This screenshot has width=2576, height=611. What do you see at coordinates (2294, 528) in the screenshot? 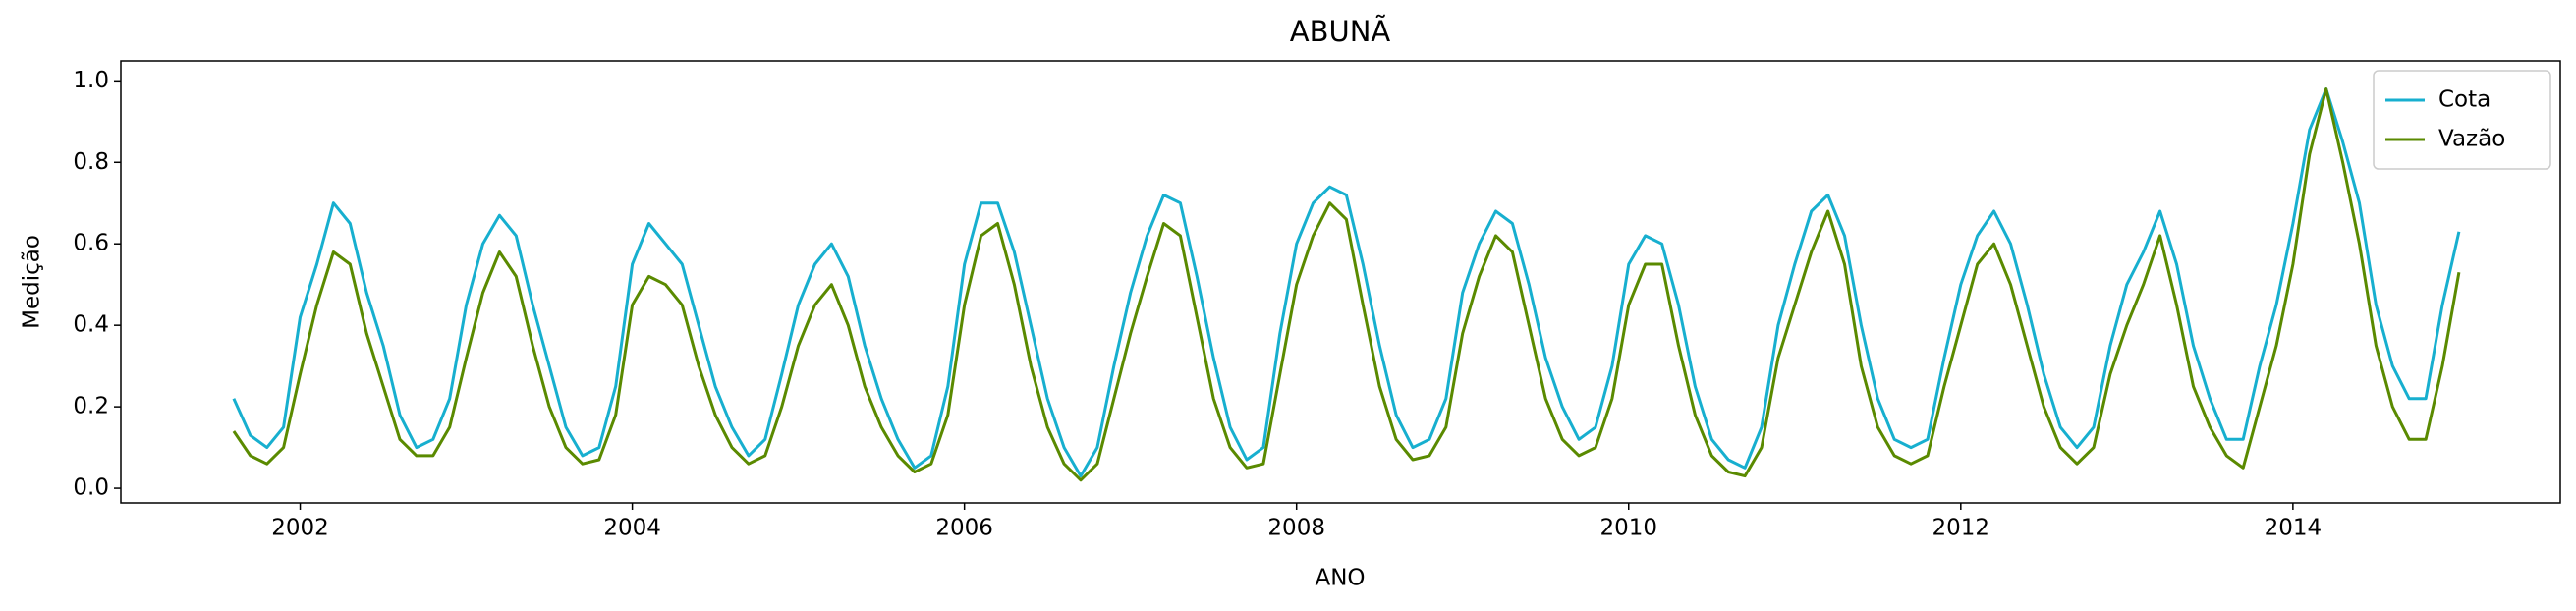
I see `x-tick-label: 2014` at bounding box center [2294, 528].